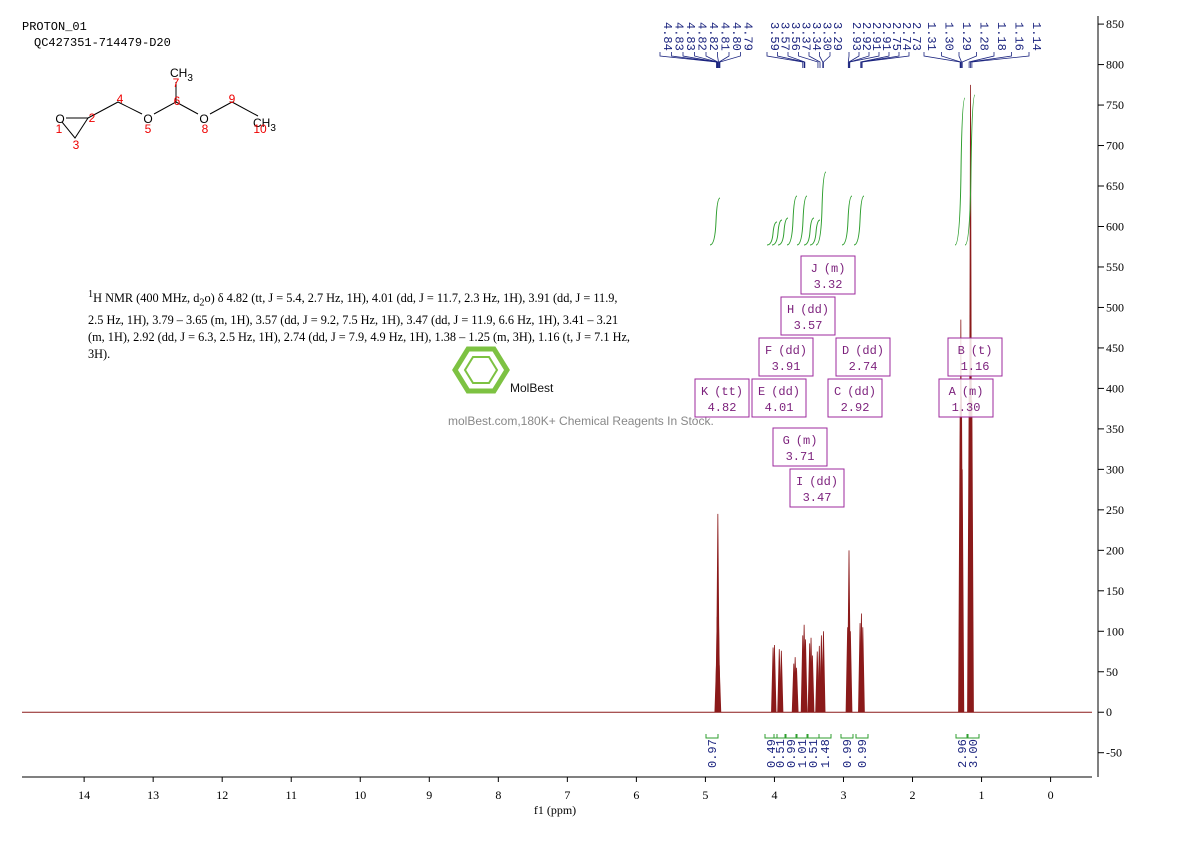  What do you see at coordinates (966, 392) in the screenshot?
I see `multiplet-label: A (m)` at bounding box center [966, 392].